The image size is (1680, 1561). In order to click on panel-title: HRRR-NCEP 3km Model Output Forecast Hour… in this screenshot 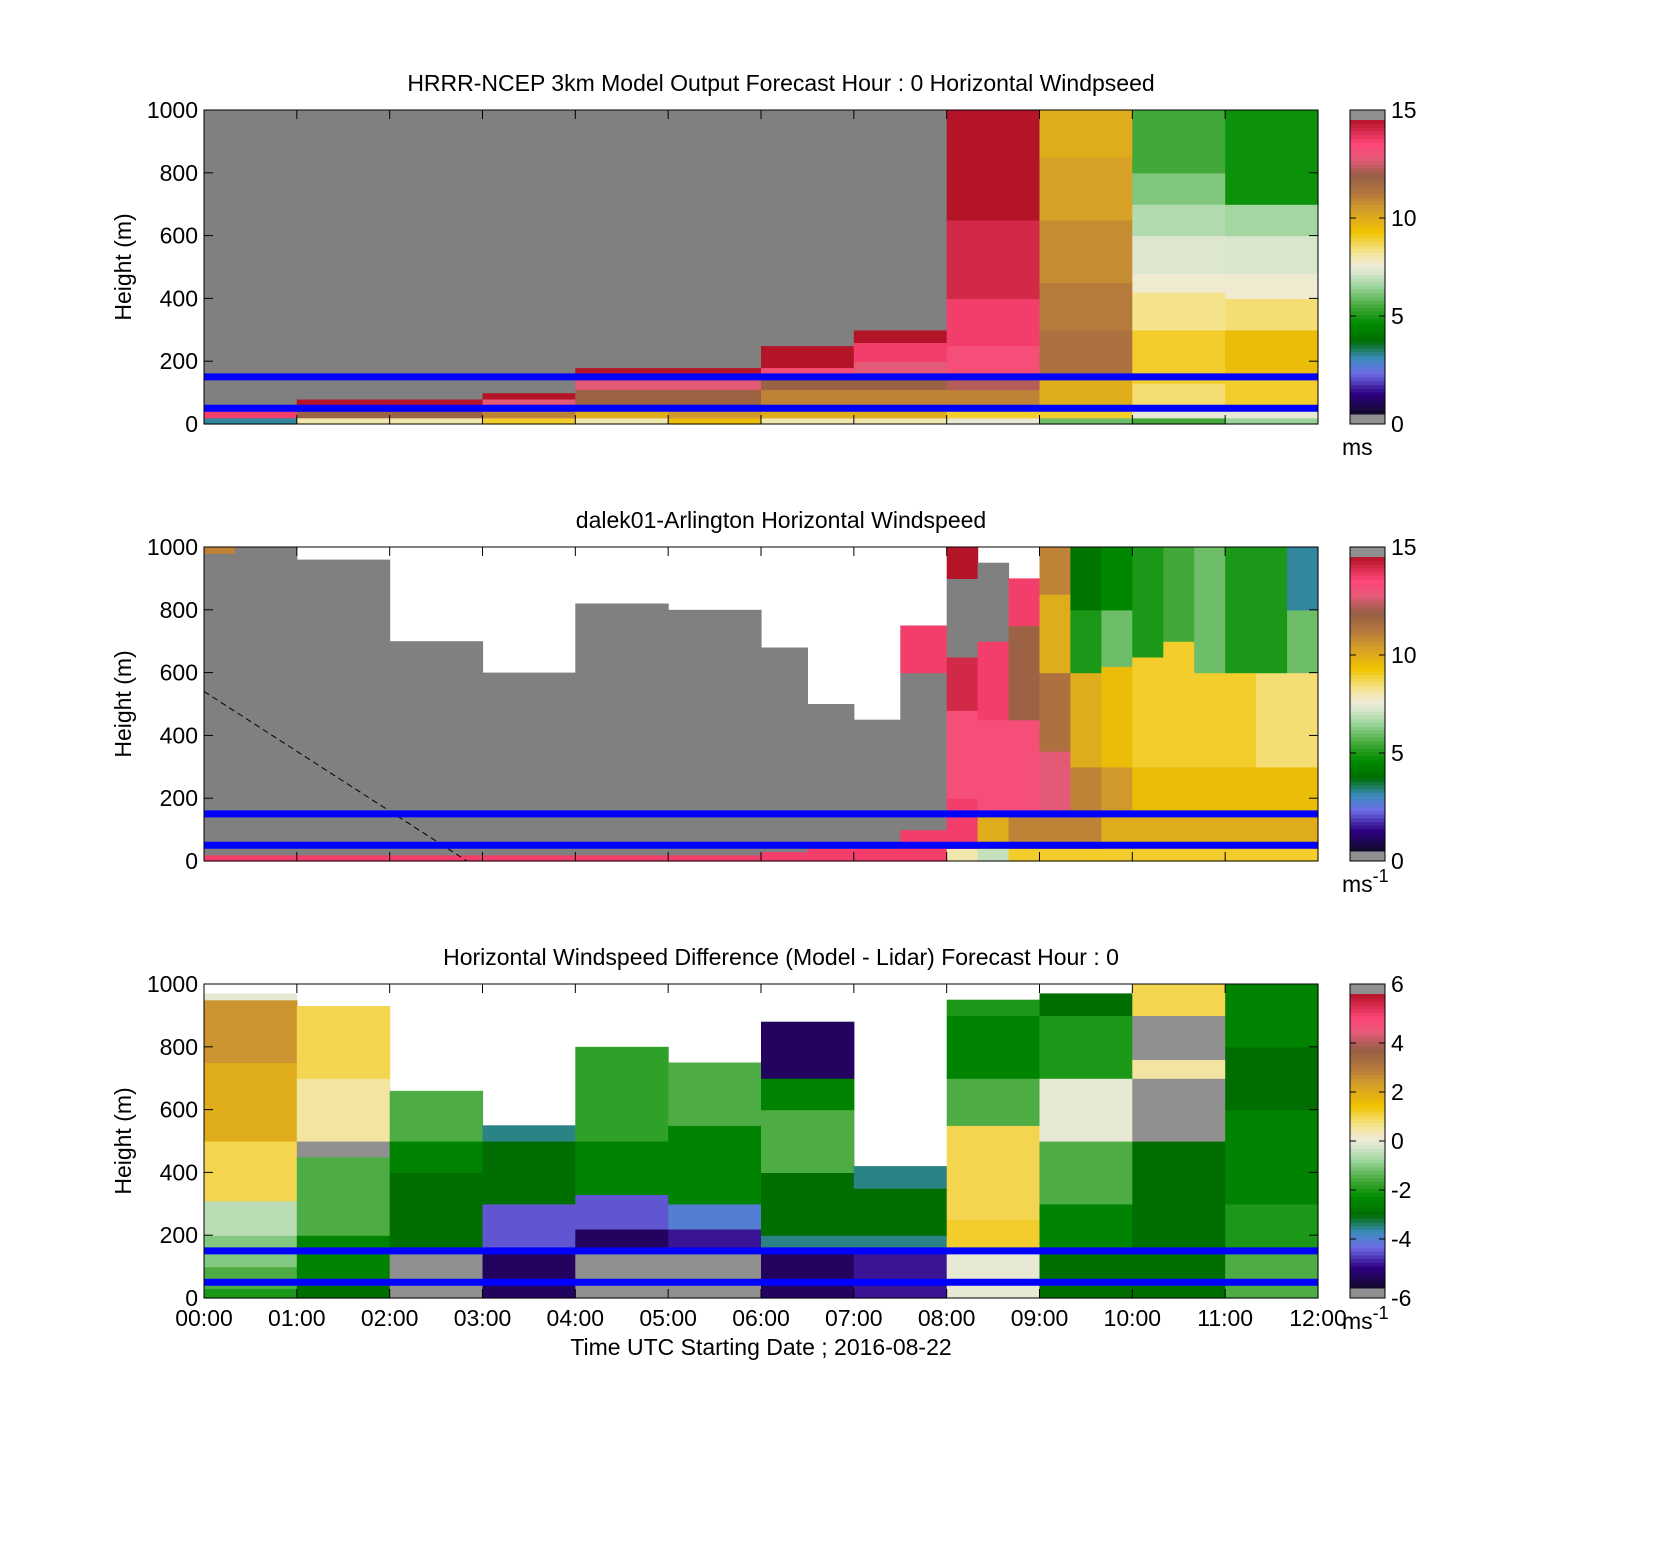, I will do `click(780, 83)`.